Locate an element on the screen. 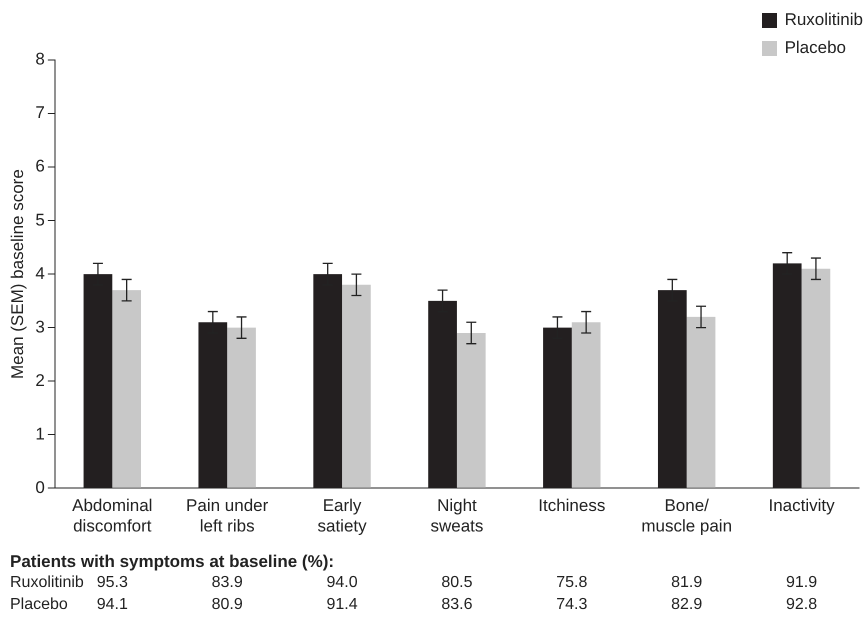  y-tick-label: 0 is located at coordinates (40, 487).